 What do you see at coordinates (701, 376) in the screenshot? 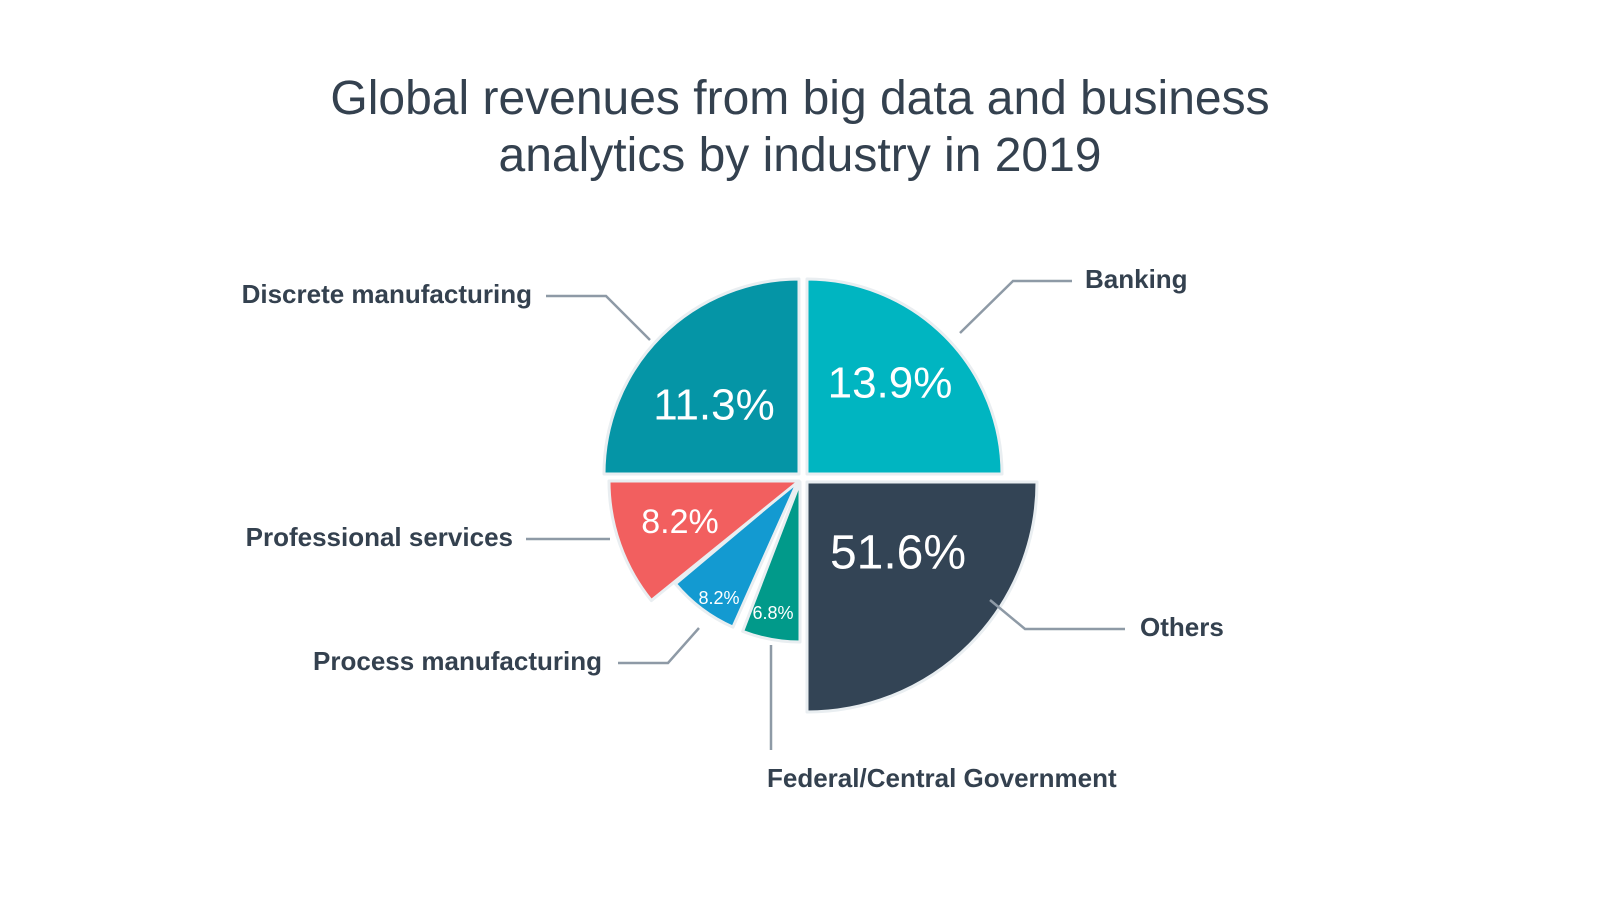
I see `pie-slice-discrete-manufacturing` at bounding box center [701, 376].